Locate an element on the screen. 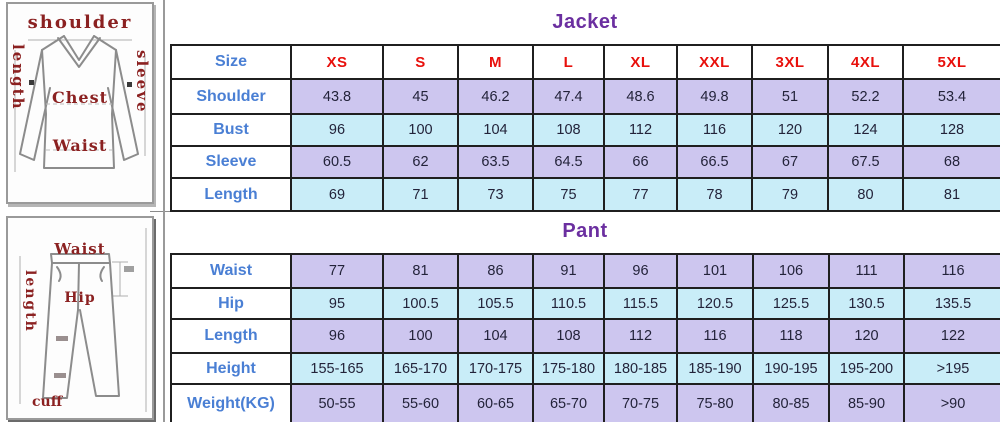  value-cell: 55-60 is located at coordinates (420, 402).